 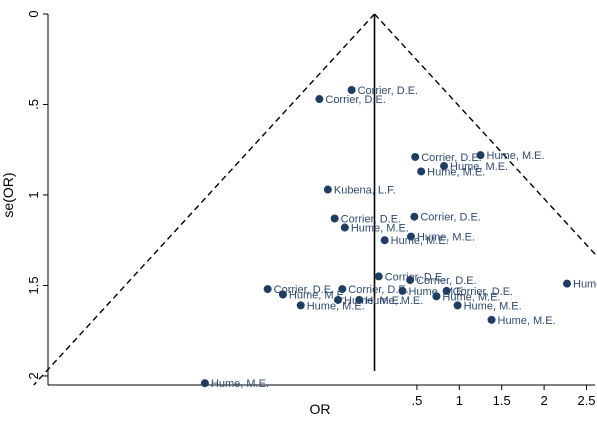 What do you see at coordinates (459, 400) in the screenshot?
I see `x-tick-label: 1` at bounding box center [459, 400].